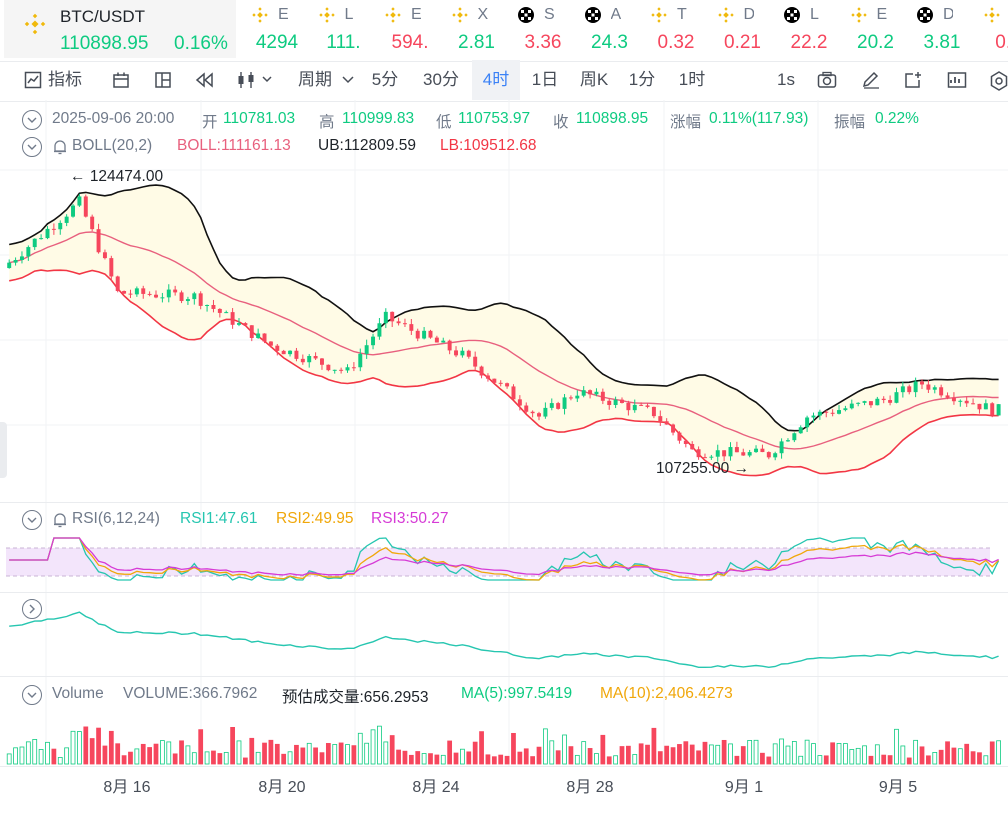  I want to click on ticker-coin: E 20.2, so click(876, 29).